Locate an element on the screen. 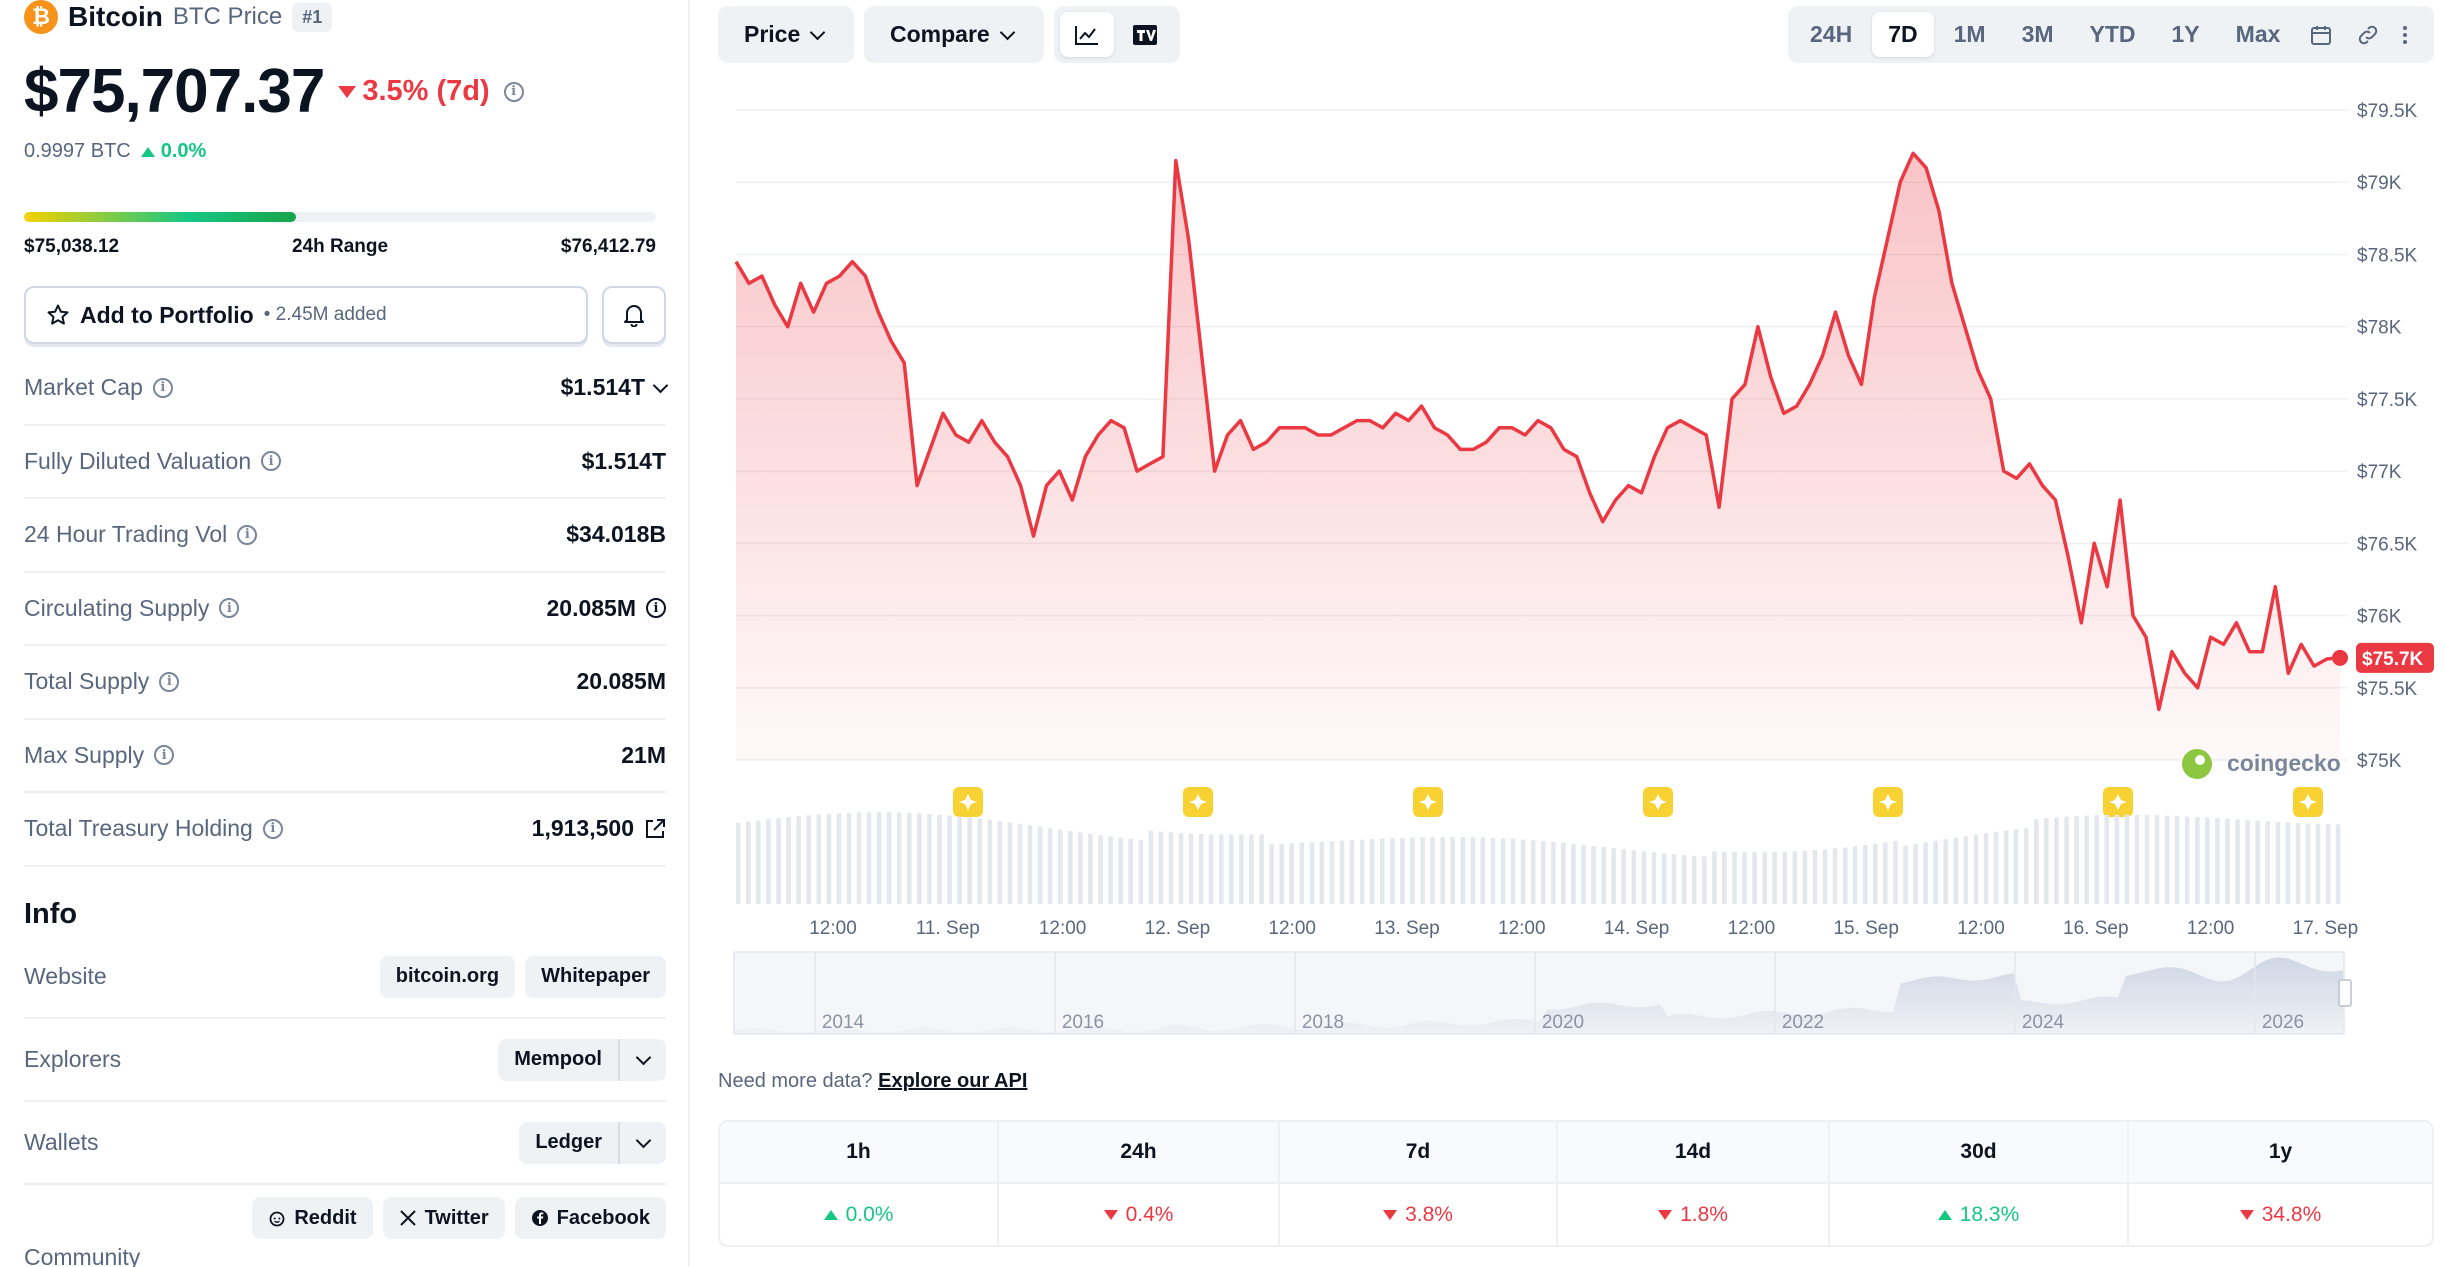  x-tick-label: 12. Sep is located at coordinates (1178, 928).